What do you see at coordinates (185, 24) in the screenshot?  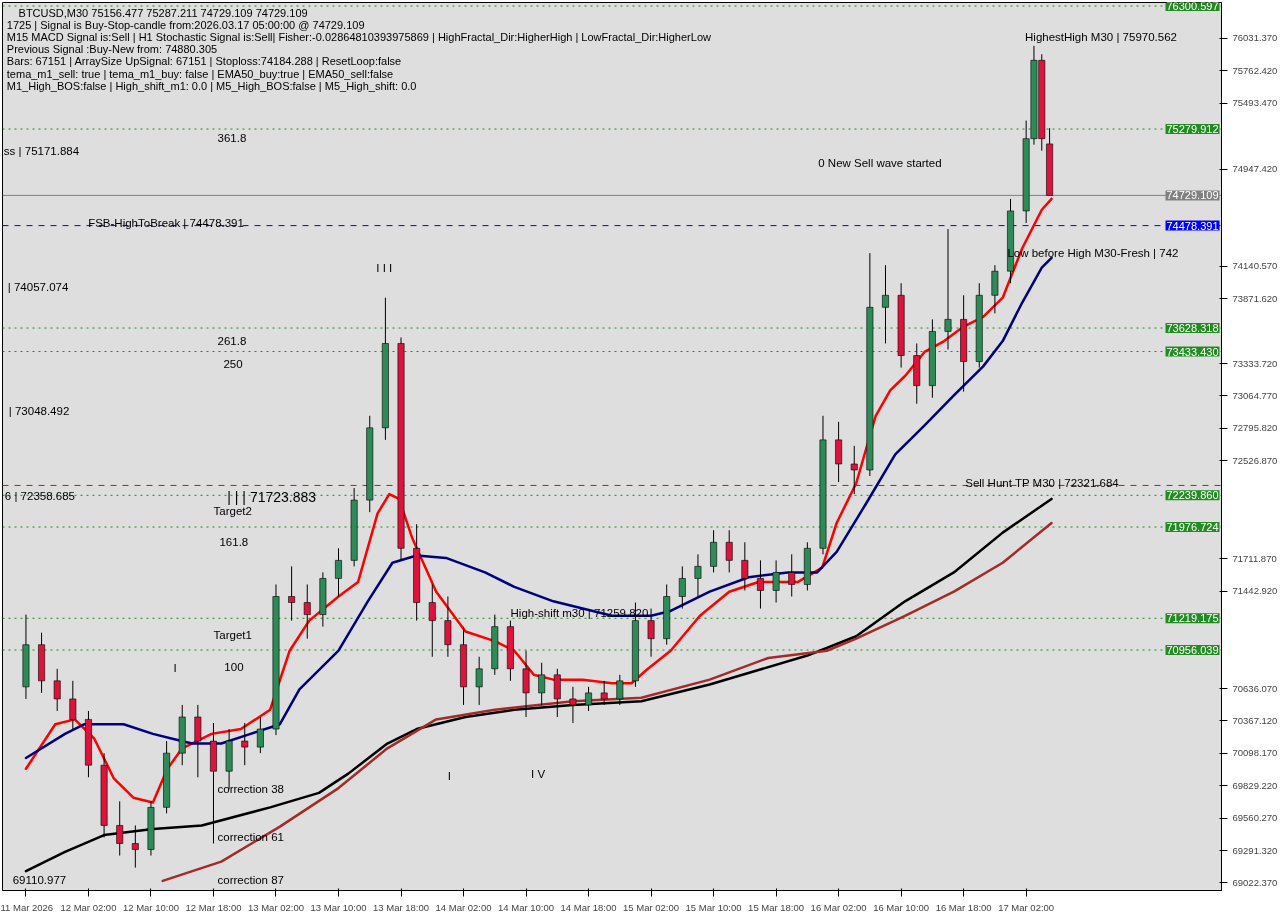 I see `annotation: 1725 | Signal is Buy-Stop-candle from:2026.03.17 05:00:00 @ 74729.109` at bounding box center [185, 24].